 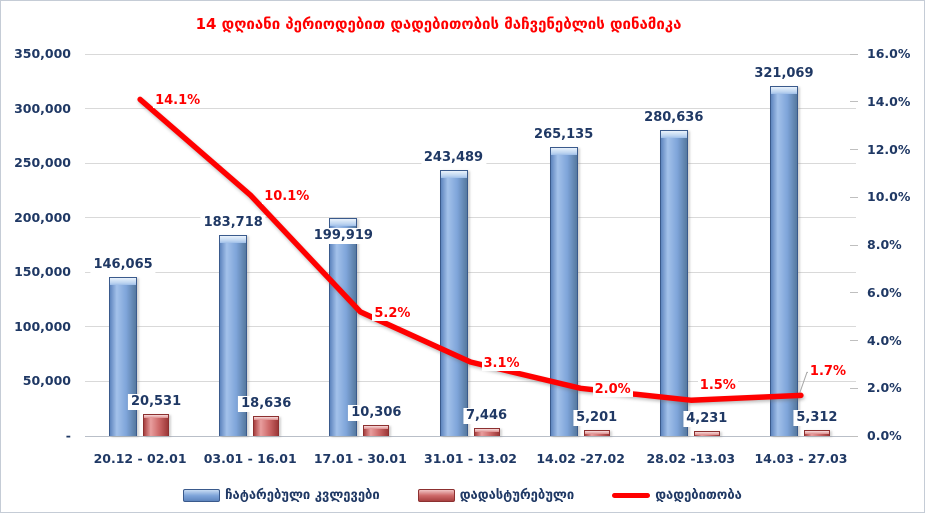 What do you see at coordinates (889, 101) in the screenshot?
I see `y-axis-label-right: 14.0%` at bounding box center [889, 101].